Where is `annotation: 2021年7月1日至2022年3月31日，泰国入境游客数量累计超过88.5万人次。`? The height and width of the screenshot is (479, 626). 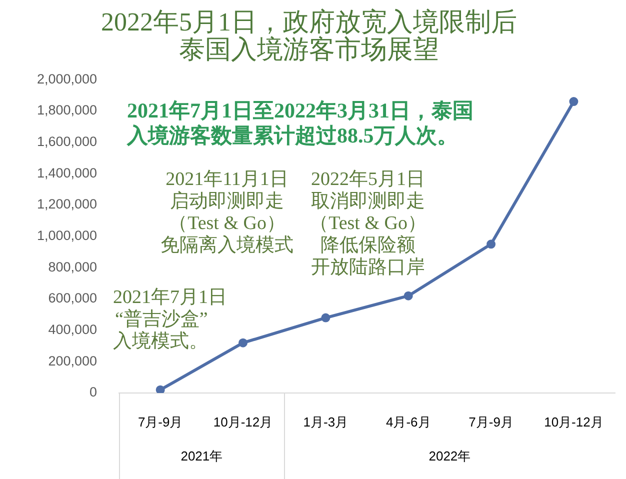
annotation: 2021年7月1日至2022年3月31日，泰国入境游客数量累计超过88.5万人次。 is located at coordinates (300, 123).